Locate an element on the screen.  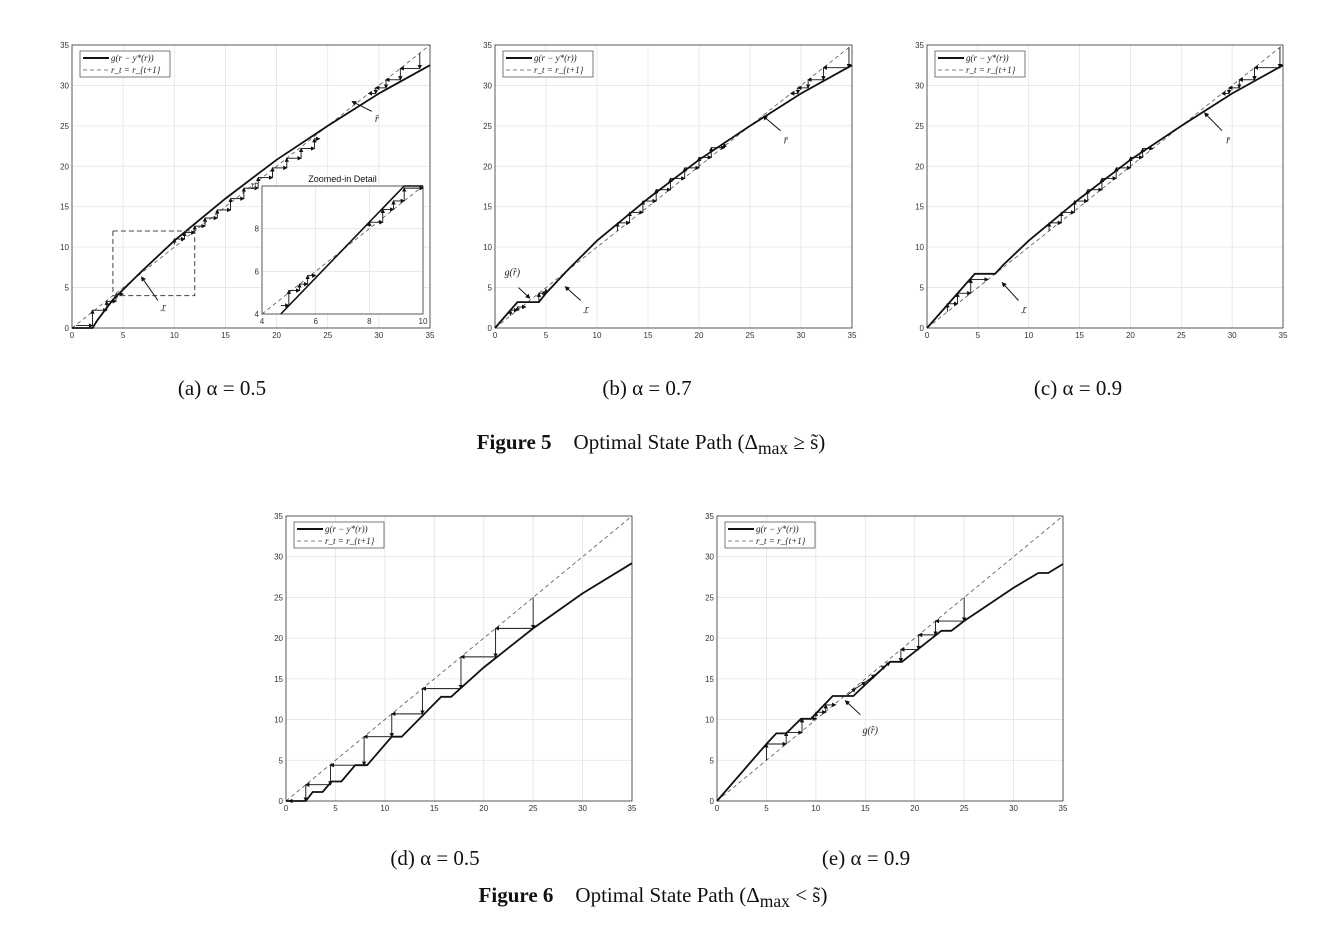
figure-label: Figure 5 is located at coordinates (514, 442).